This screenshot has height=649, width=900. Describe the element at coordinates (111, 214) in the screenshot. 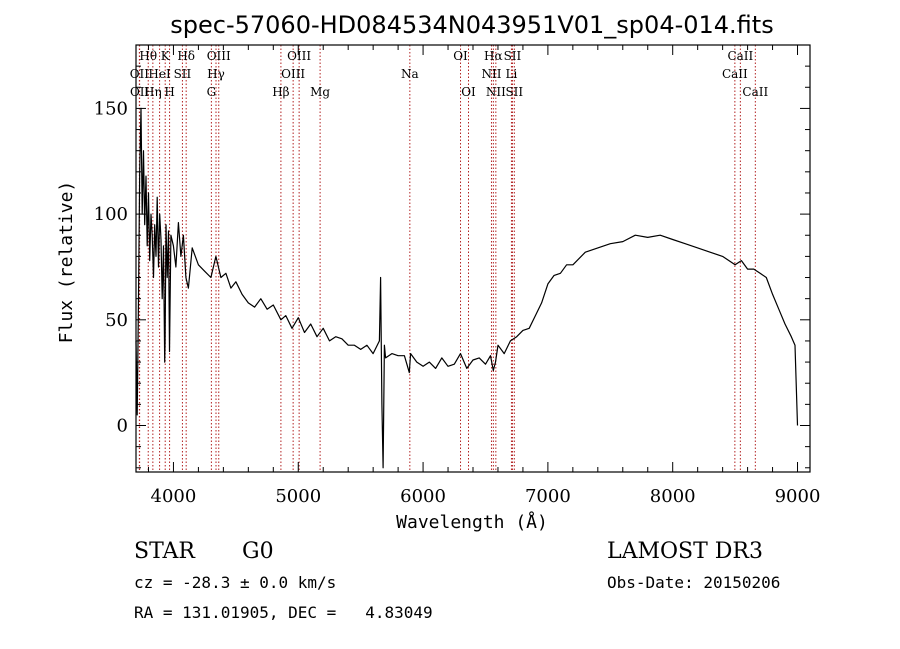

I see `y-tick-label: 100` at that location.